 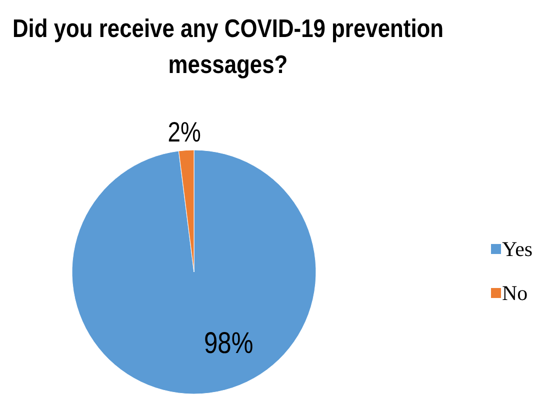 What do you see at coordinates (517, 249) in the screenshot?
I see `legend-label: Yes` at bounding box center [517, 249].